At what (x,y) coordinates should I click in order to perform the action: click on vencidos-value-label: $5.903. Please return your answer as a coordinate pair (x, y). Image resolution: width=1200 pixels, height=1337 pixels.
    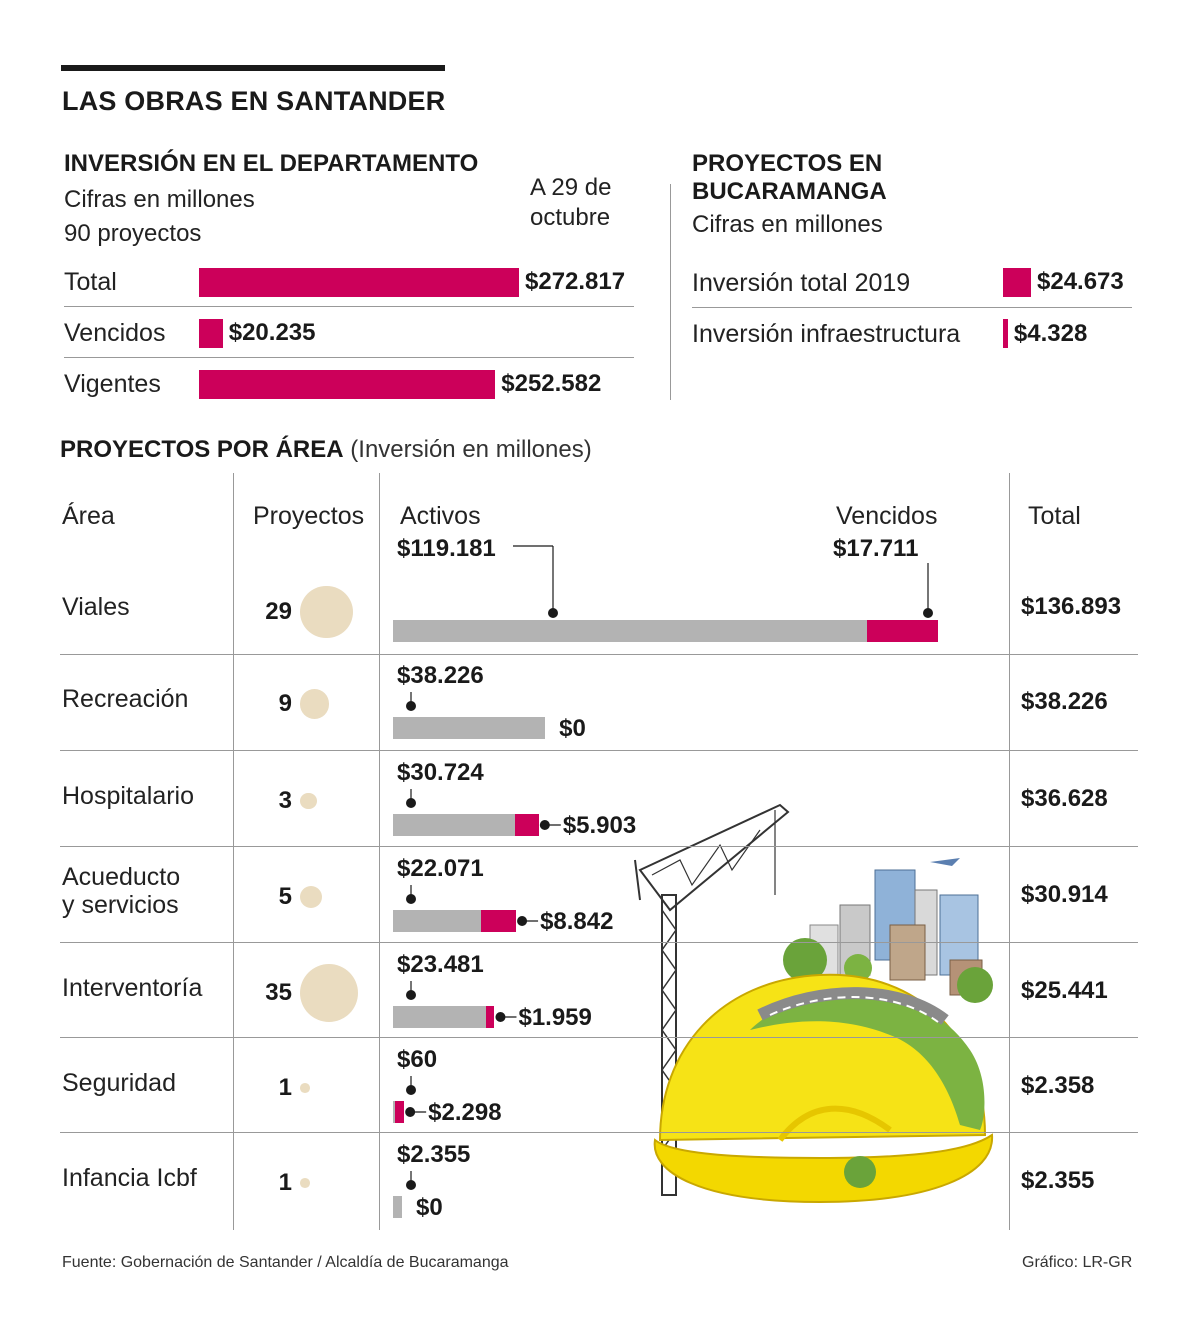
    Looking at the image, I should click on (599, 825).